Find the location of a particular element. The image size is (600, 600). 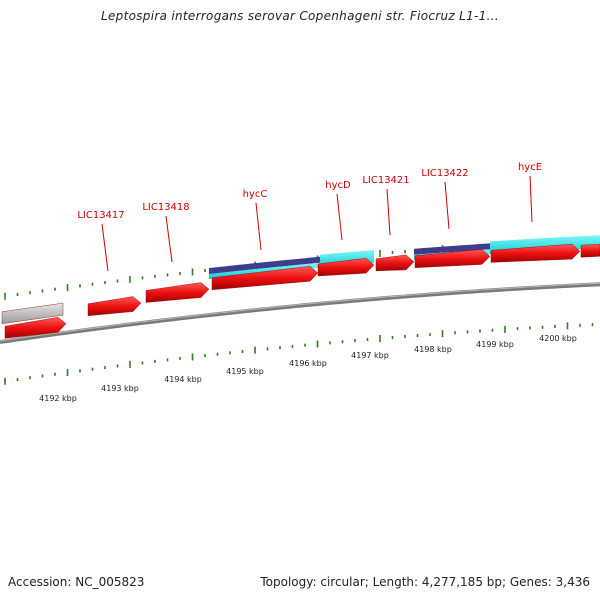

genome-backbone is located at coordinates (300, 313).